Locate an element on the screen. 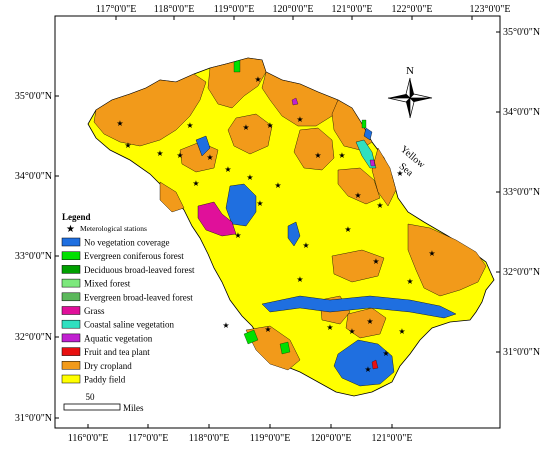  left-lat-label: 34°0'0"N is located at coordinates (33, 176).